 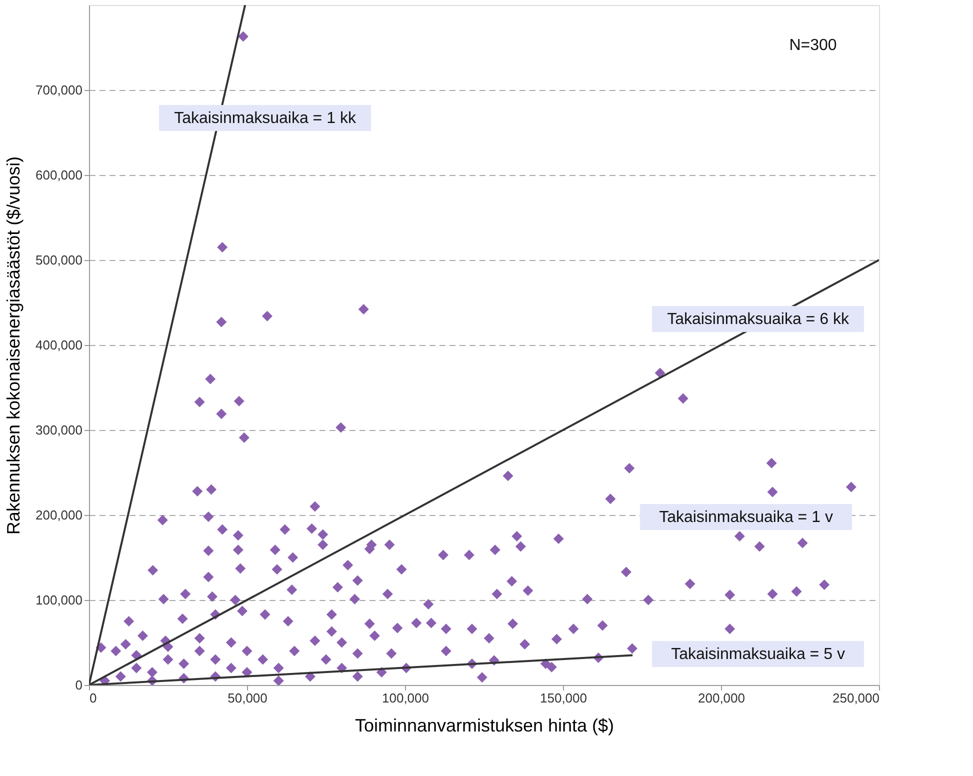 What do you see at coordinates (758, 654) in the screenshot?
I see `annotation: Takaisinmaksuaika = 5 v` at bounding box center [758, 654].